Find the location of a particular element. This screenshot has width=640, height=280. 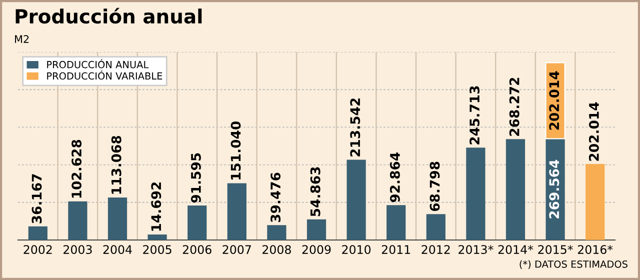

data-label: 245.713 is located at coordinates (475, 115).